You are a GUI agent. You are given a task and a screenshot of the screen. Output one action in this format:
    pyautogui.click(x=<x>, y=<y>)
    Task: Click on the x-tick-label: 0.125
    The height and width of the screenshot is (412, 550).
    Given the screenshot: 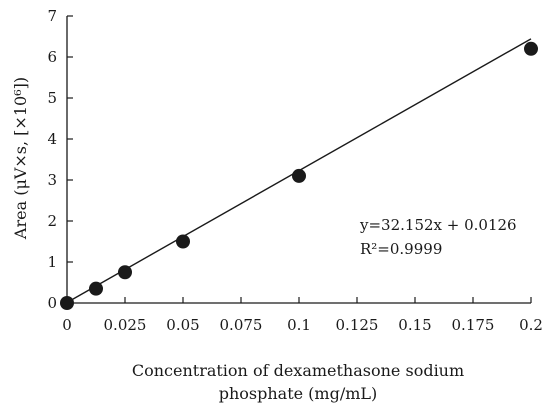 What is the action you would take?
    pyautogui.click(x=357, y=325)
    